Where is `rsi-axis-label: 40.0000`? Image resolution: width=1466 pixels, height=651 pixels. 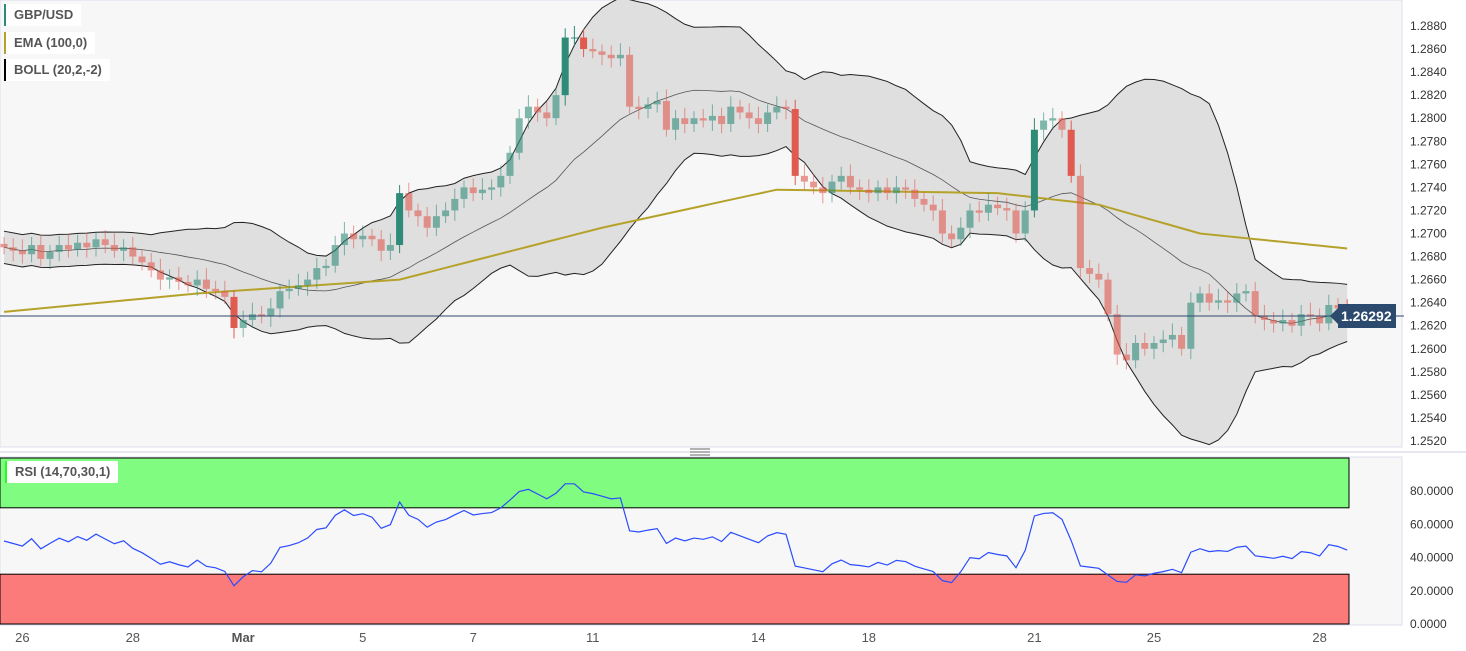
rsi-axis-label: 40.0000 is located at coordinates (1432, 558).